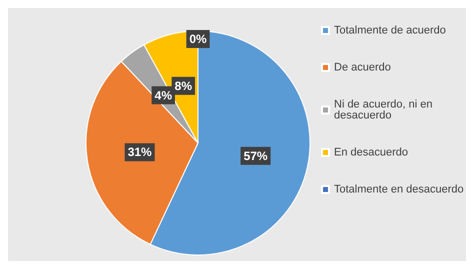 The height and width of the screenshot is (269, 474). What do you see at coordinates (256, 155) in the screenshot?
I see `data-label: 57%` at bounding box center [256, 155].